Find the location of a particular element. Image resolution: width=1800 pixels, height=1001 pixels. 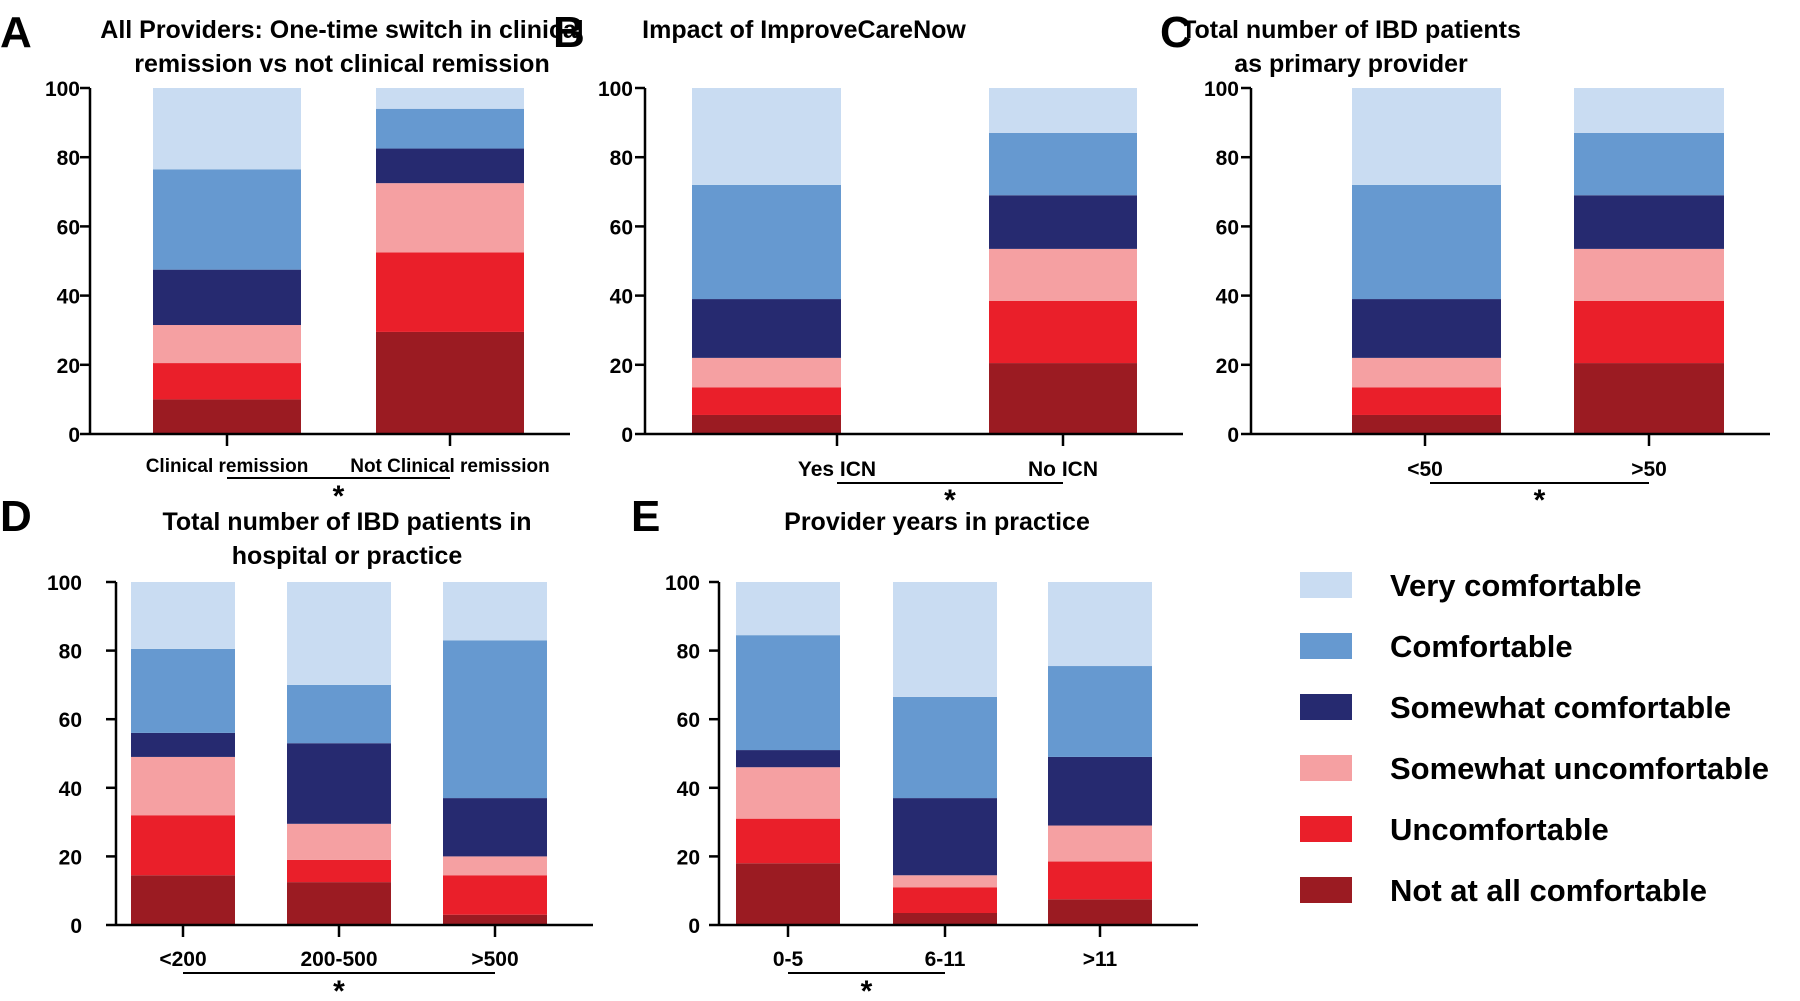

category-label: >11 is located at coordinates (1100, 959).